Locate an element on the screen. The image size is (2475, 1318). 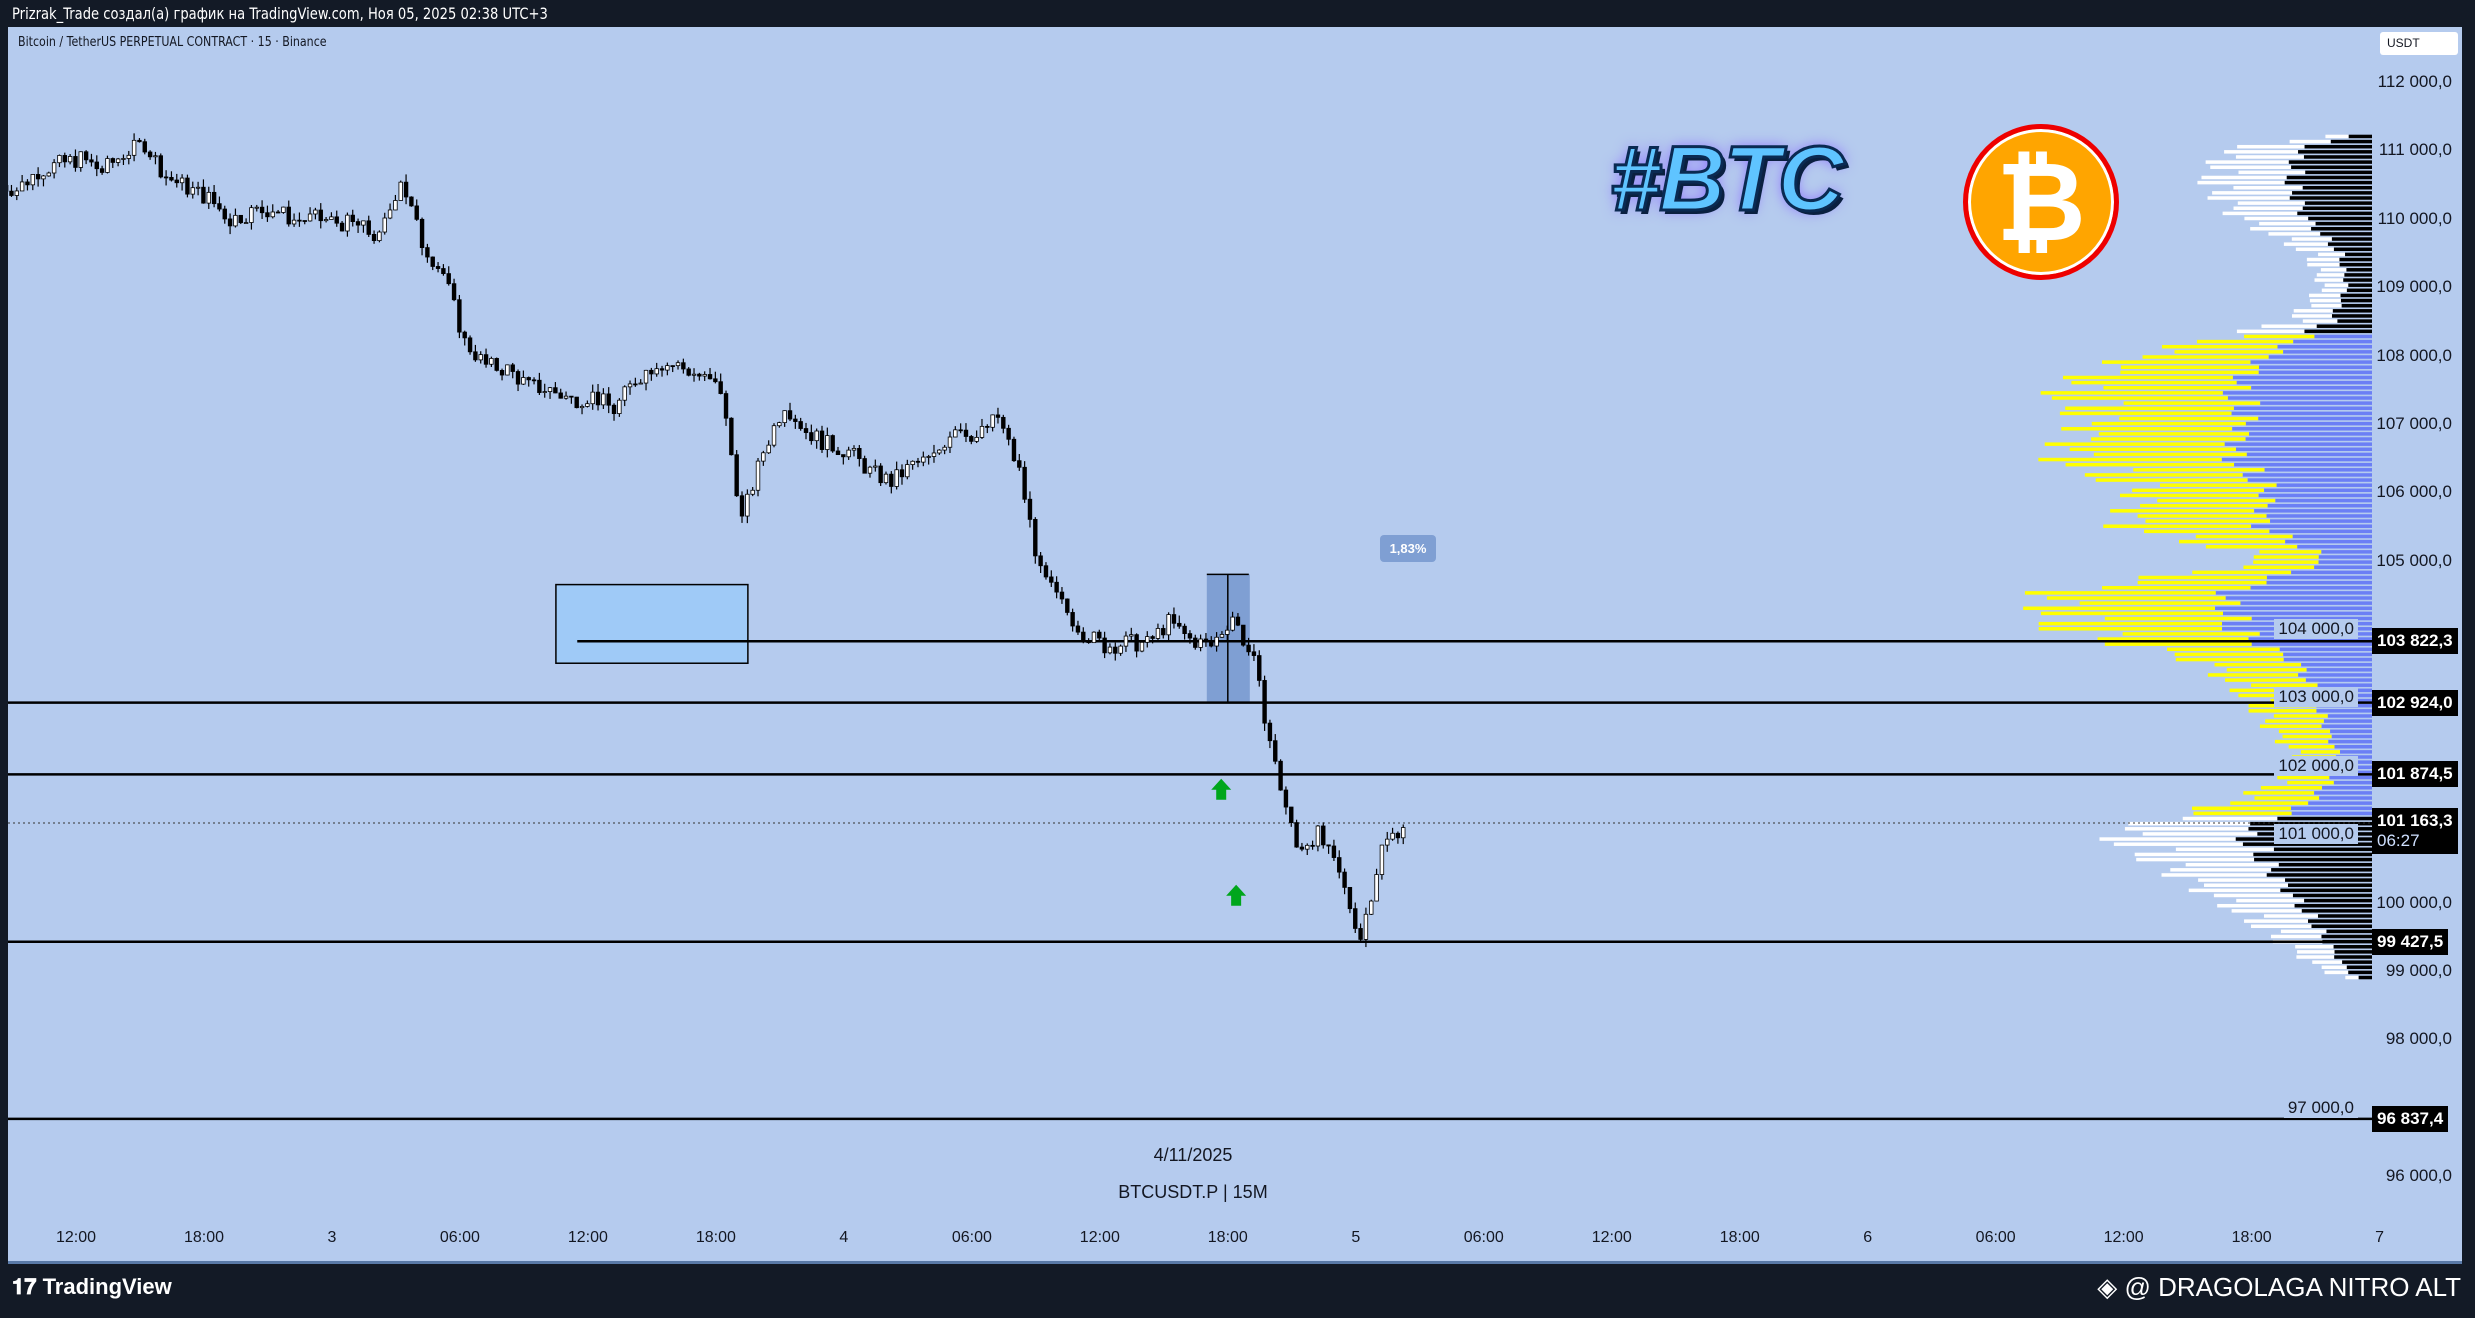
price-axis-label: 109 000,0 is located at coordinates (2414, 287).